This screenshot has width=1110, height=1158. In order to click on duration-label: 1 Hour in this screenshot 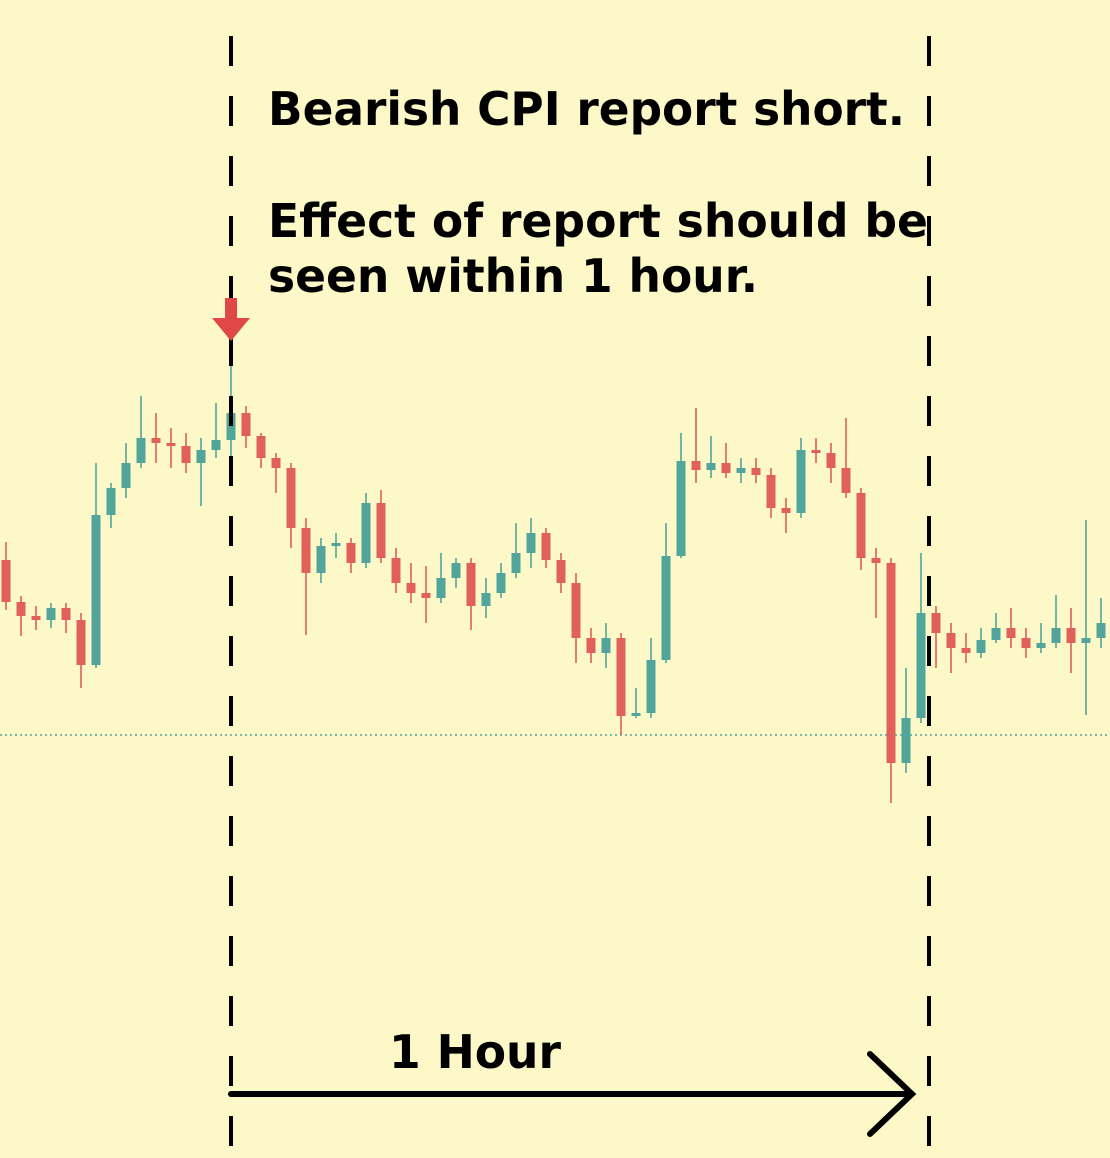, I will do `click(475, 1052)`.